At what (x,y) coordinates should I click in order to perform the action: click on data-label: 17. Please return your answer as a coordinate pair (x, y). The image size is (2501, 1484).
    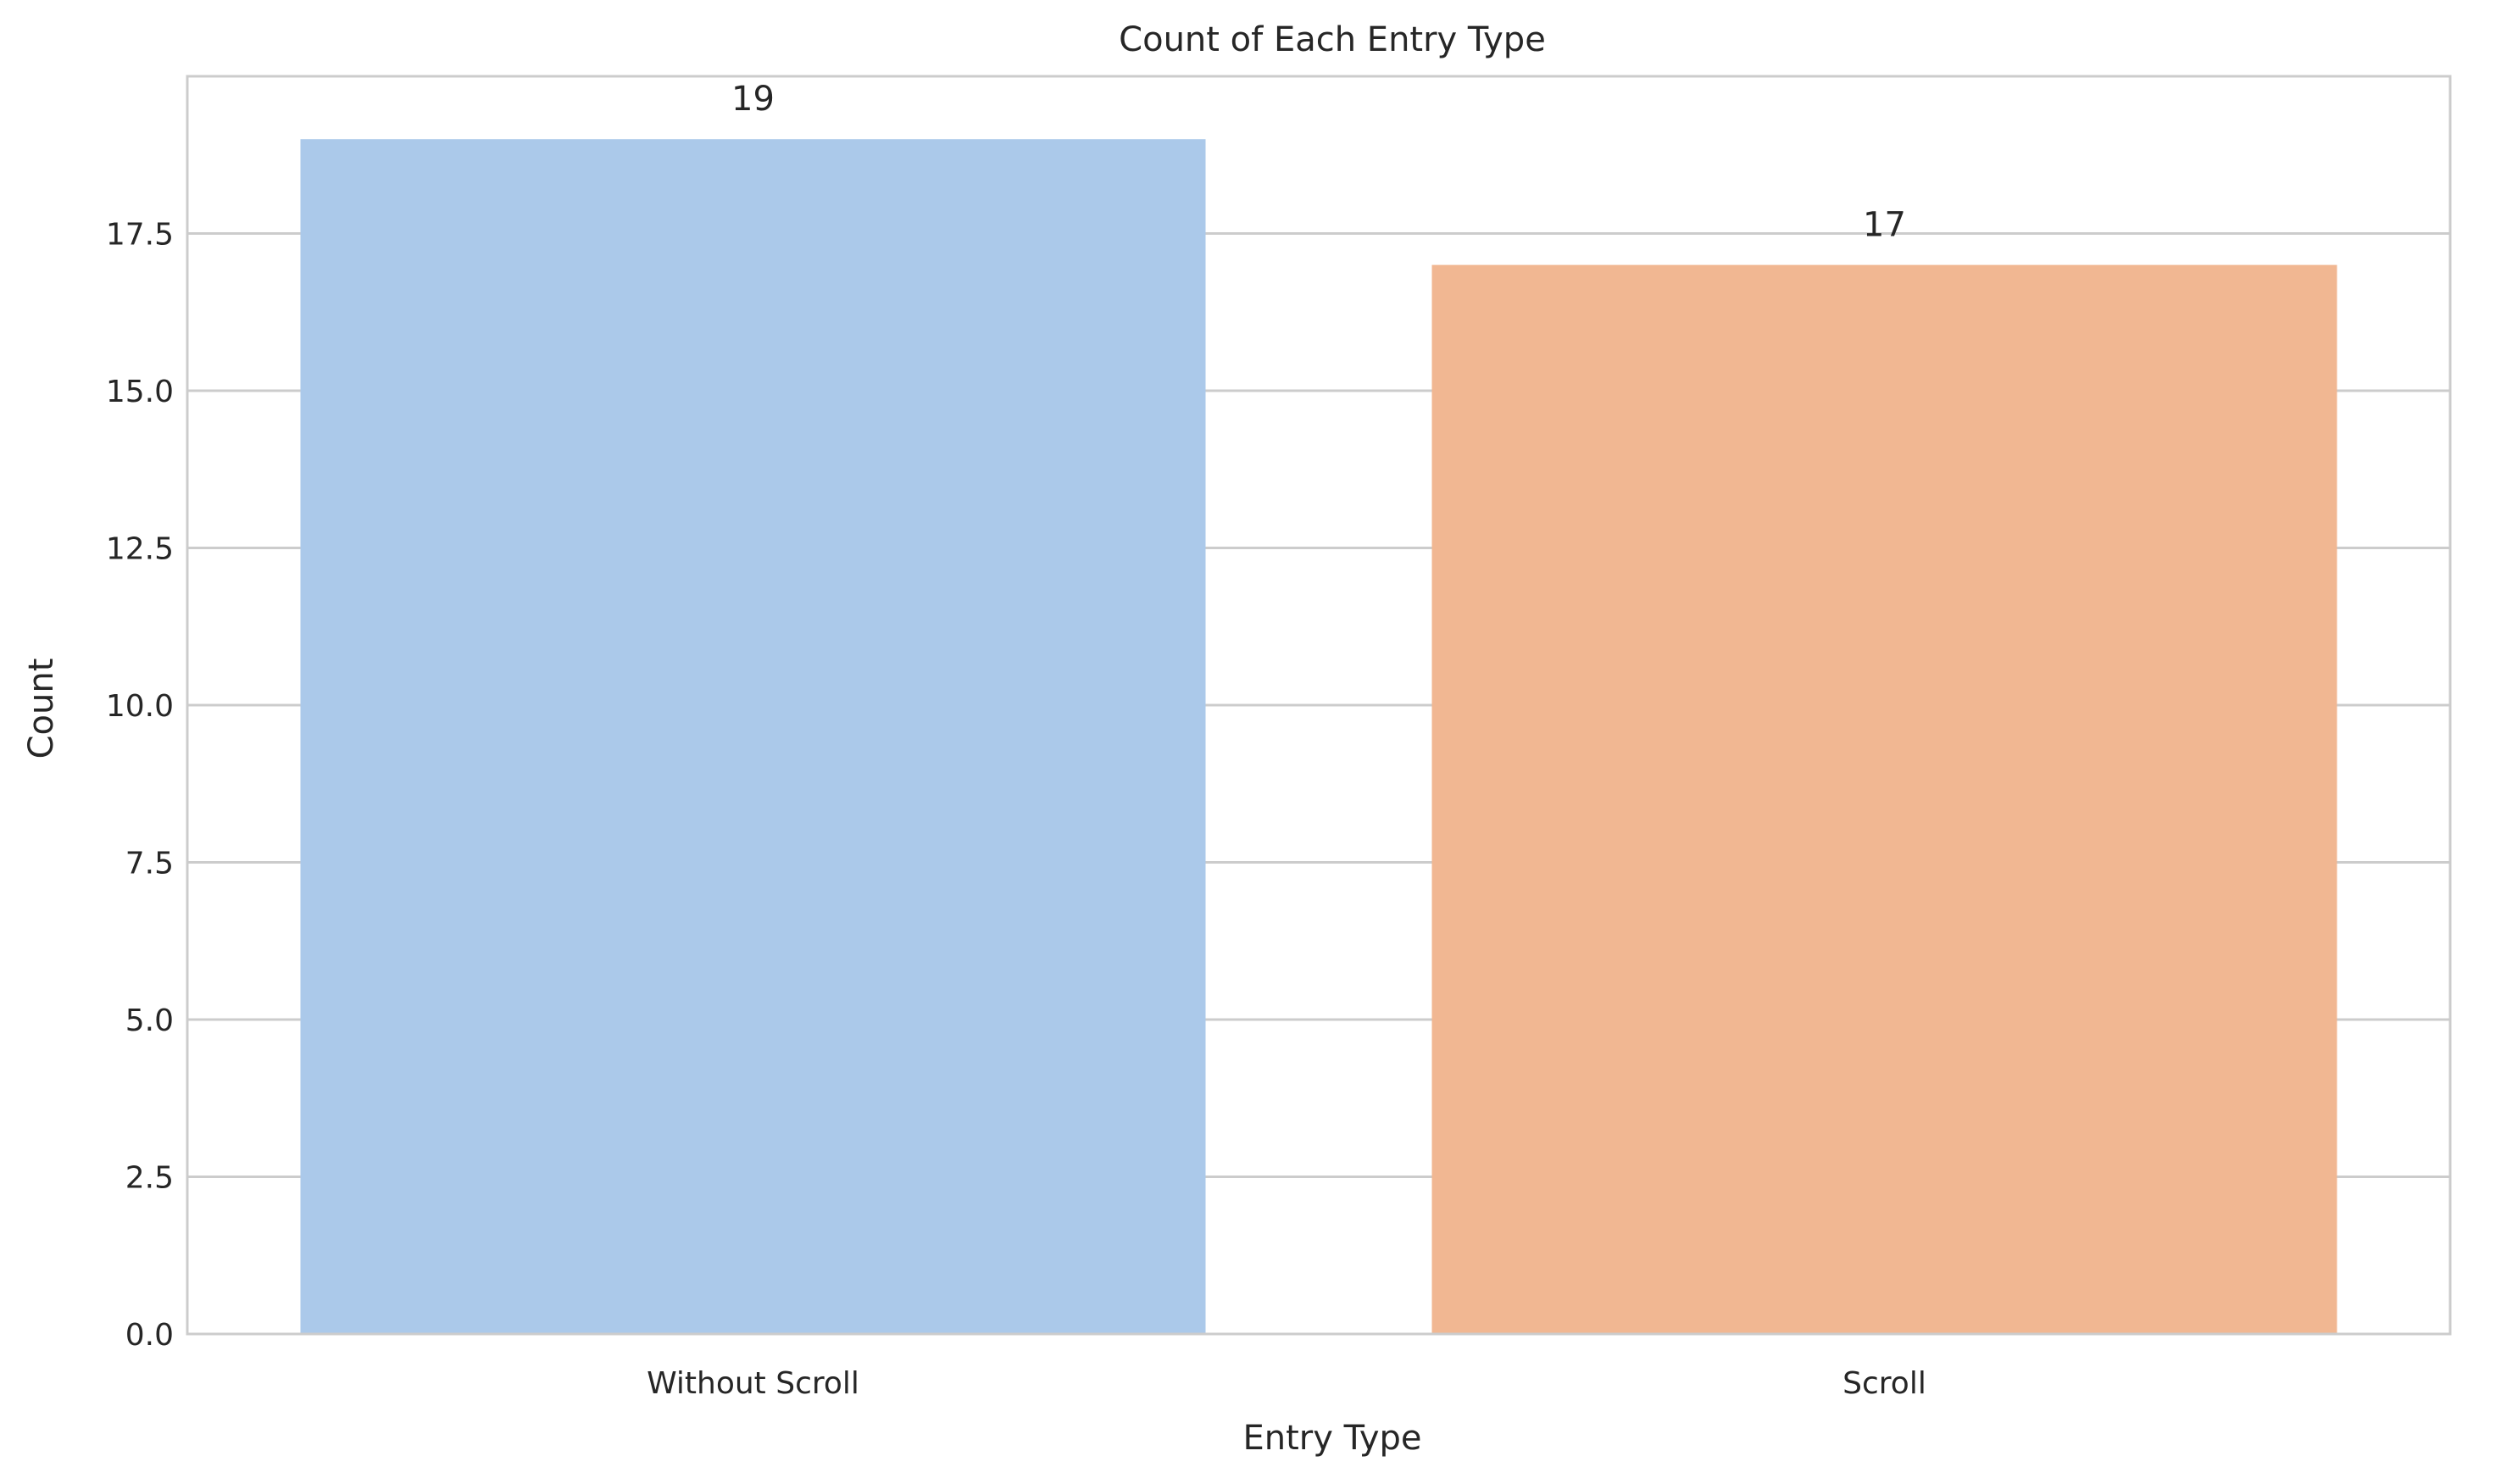
    Looking at the image, I should click on (1884, 226).